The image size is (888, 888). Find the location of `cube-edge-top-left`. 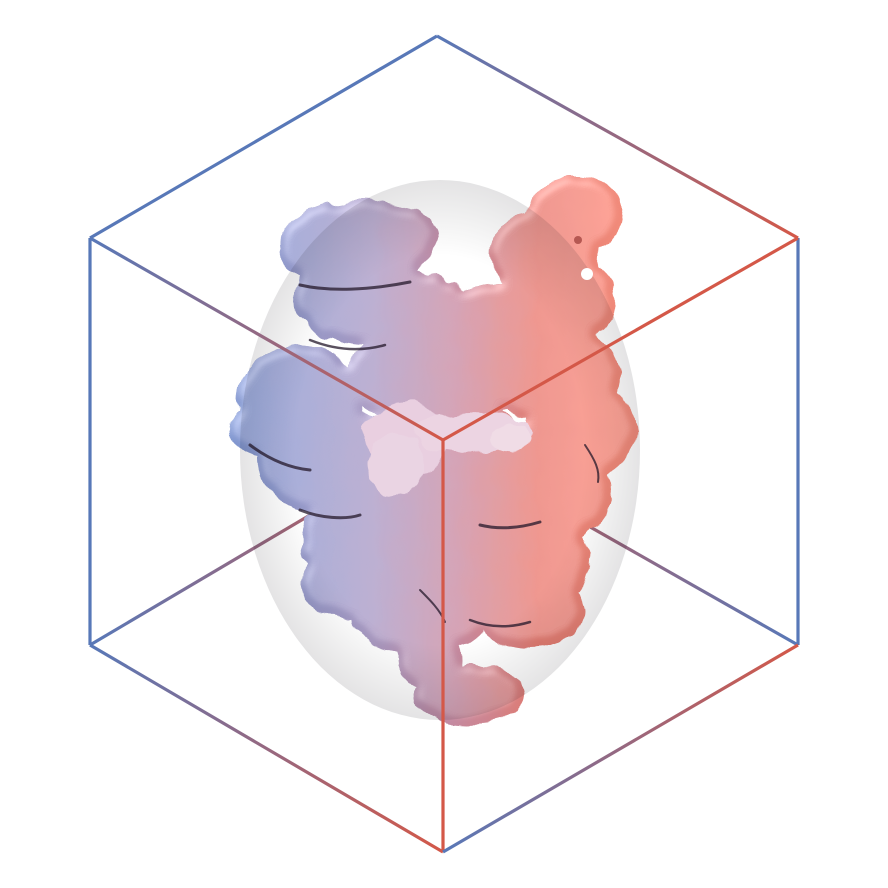

cube-edge-top-left is located at coordinates (263, 137).